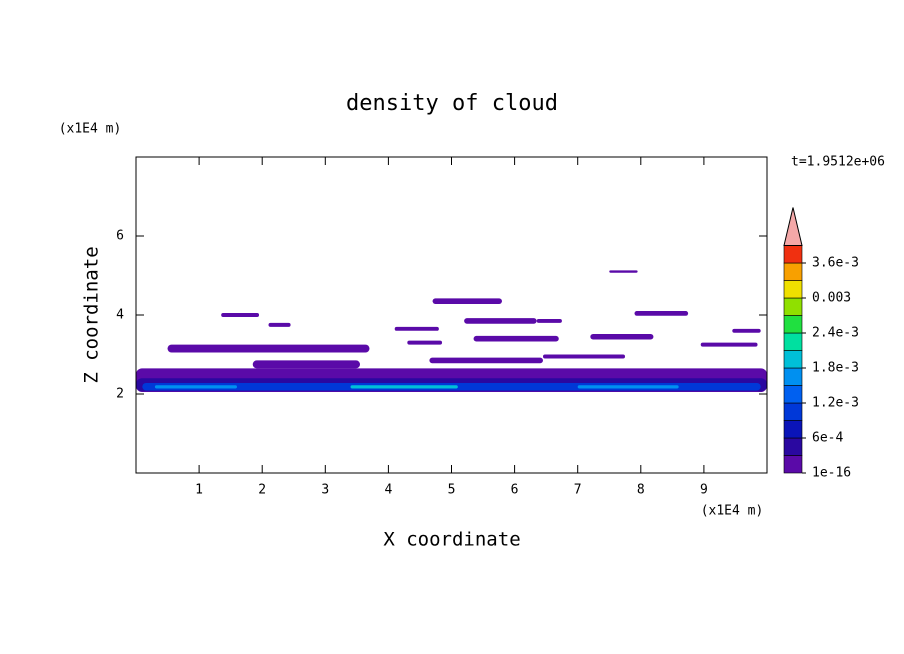 Image resolution: width=904 pixels, height=654 pixels. Describe the element at coordinates (452, 103) in the screenshot. I see `chart-title: density of cloud` at that location.